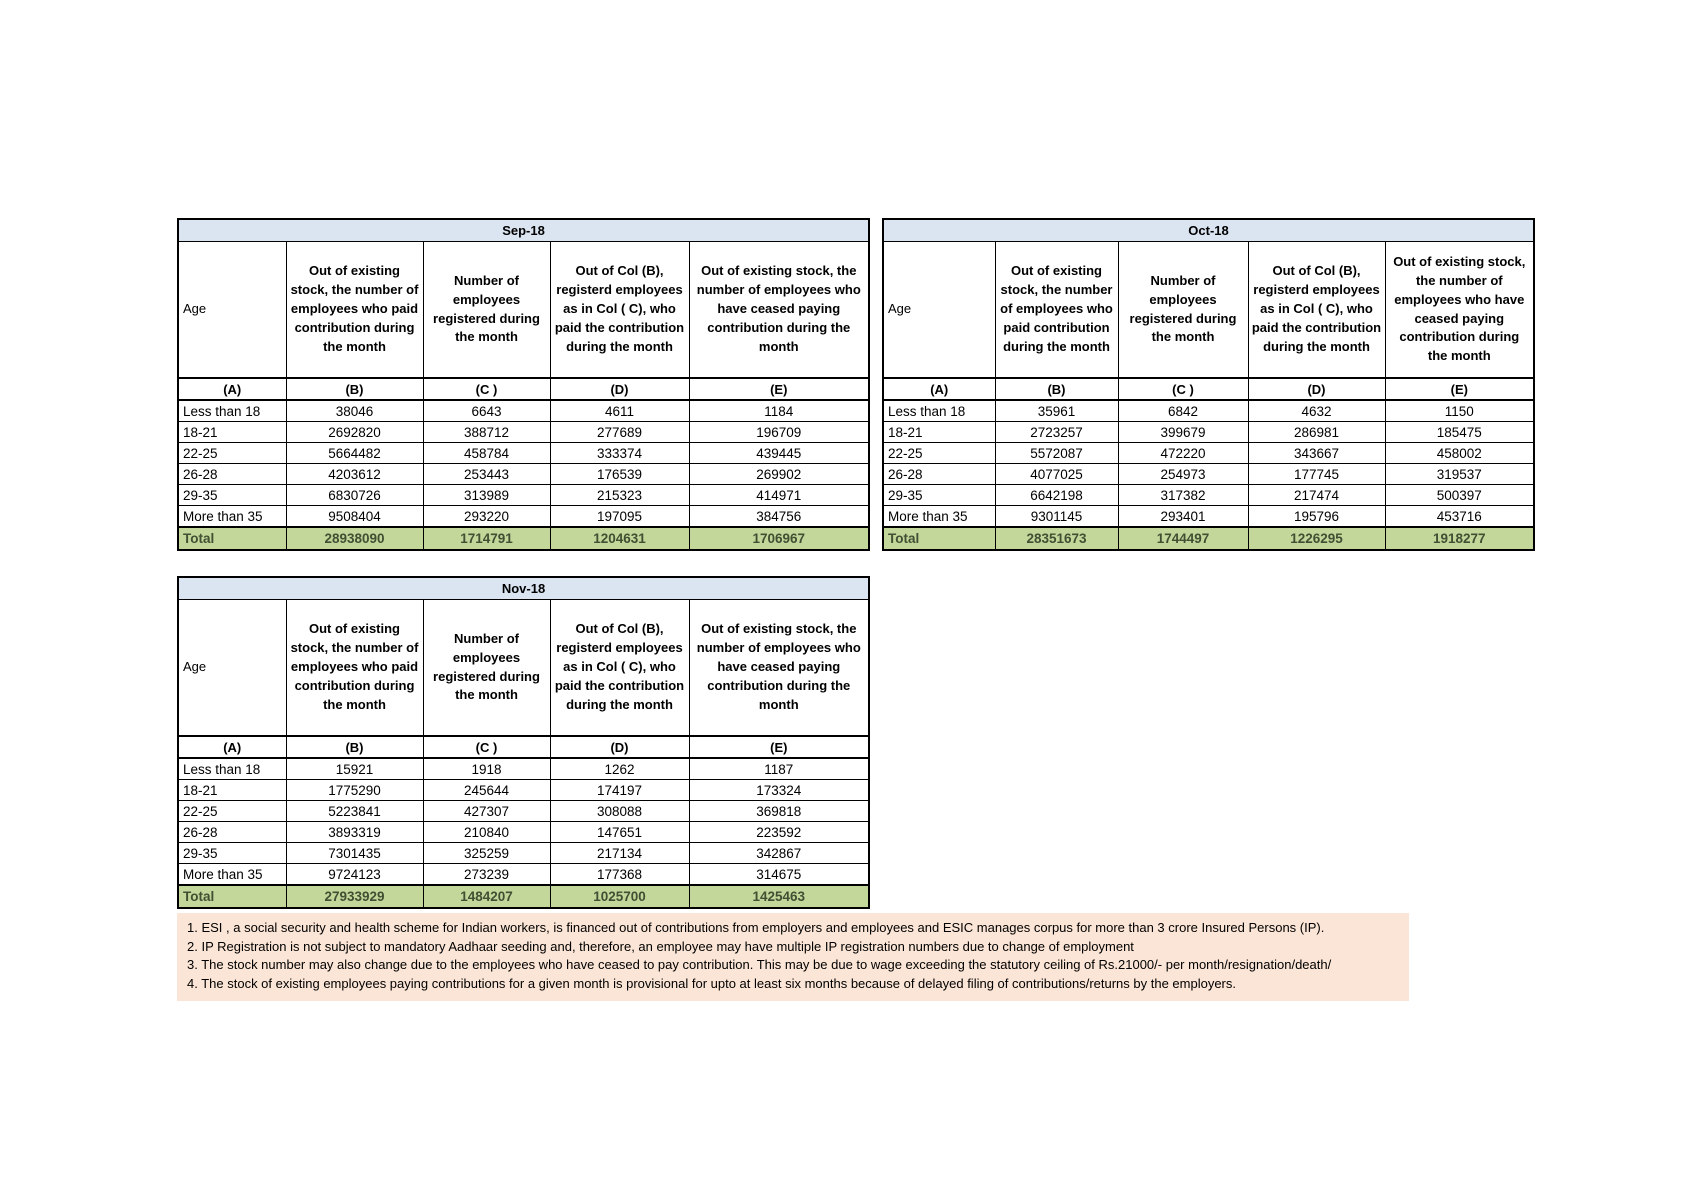 This screenshot has width=1684, height=1191. Describe the element at coordinates (1183, 410) in the screenshot. I see `value-cell: 6842` at that location.